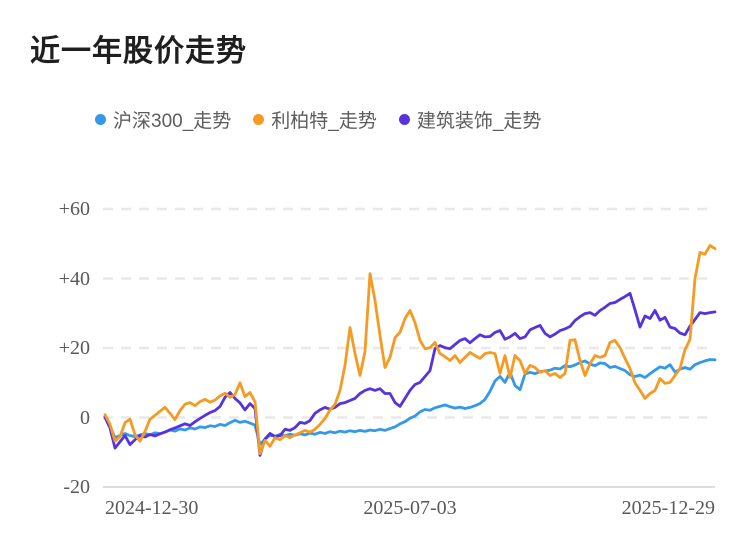 The width and height of the screenshot is (750, 558). I want to click on legend-label-libert: 利柏特_走势, so click(324, 121).